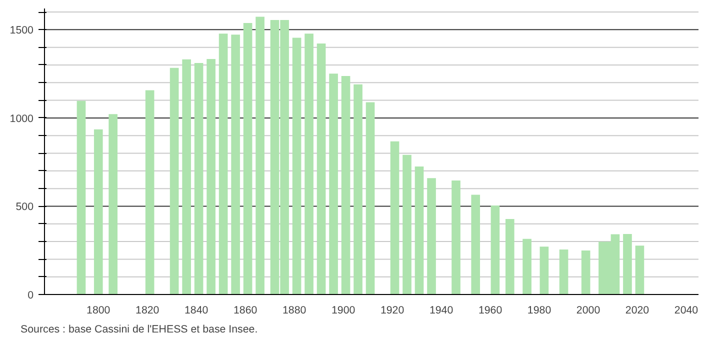  Describe the element at coordinates (490, 310) in the screenshot. I see `x-tick-label: 1960` at that location.